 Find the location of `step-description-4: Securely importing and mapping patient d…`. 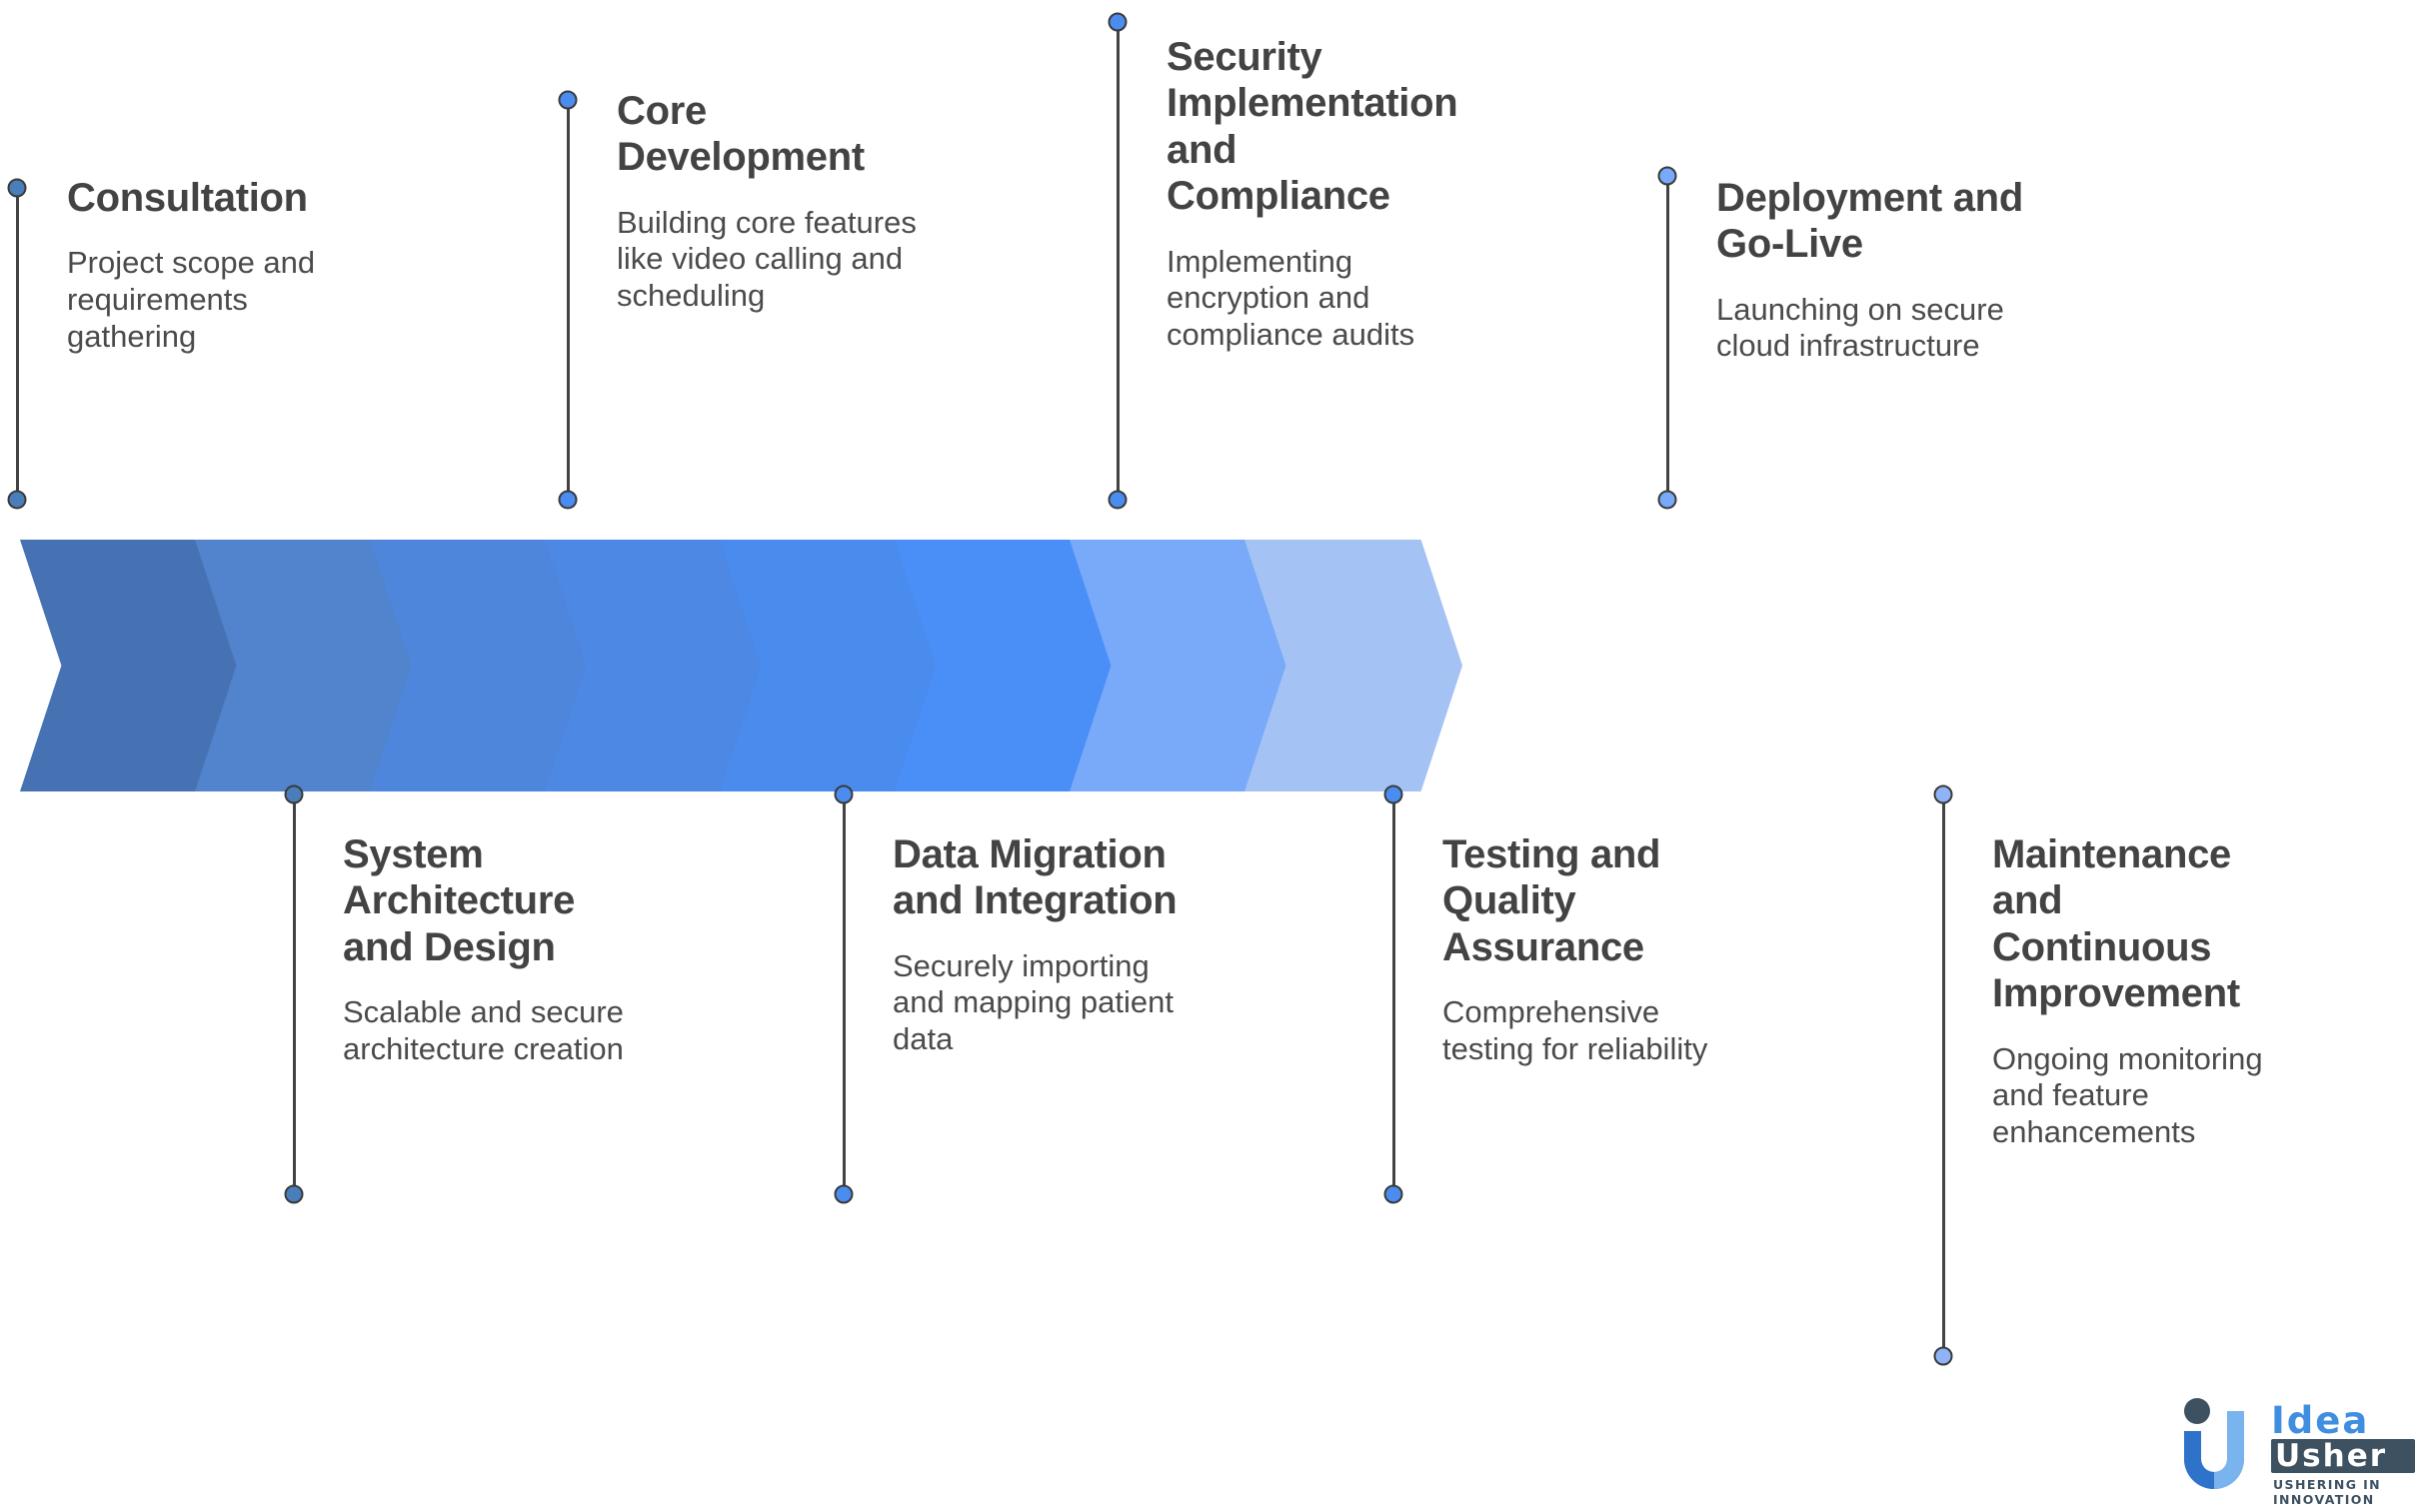

step-description-4: Securely importing and mapping patient d… is located at coordinates (1033, 1001).